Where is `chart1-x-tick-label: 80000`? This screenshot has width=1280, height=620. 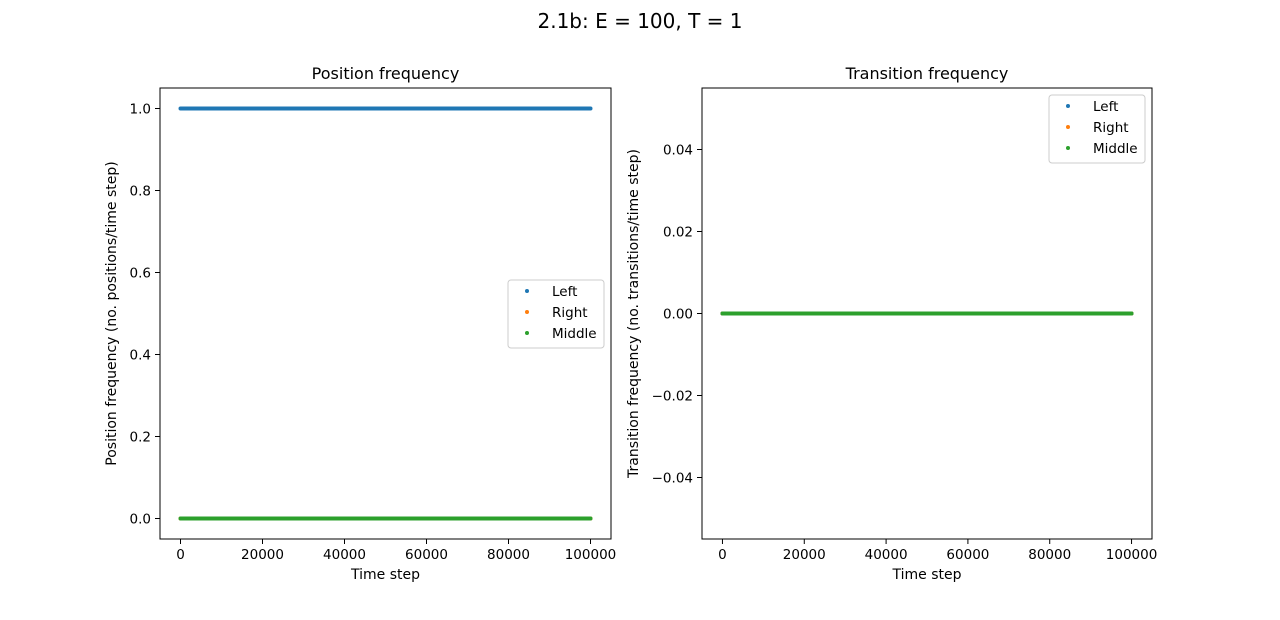 chart1-x-tick-label: 80000 is located at coordinates (508, 555).